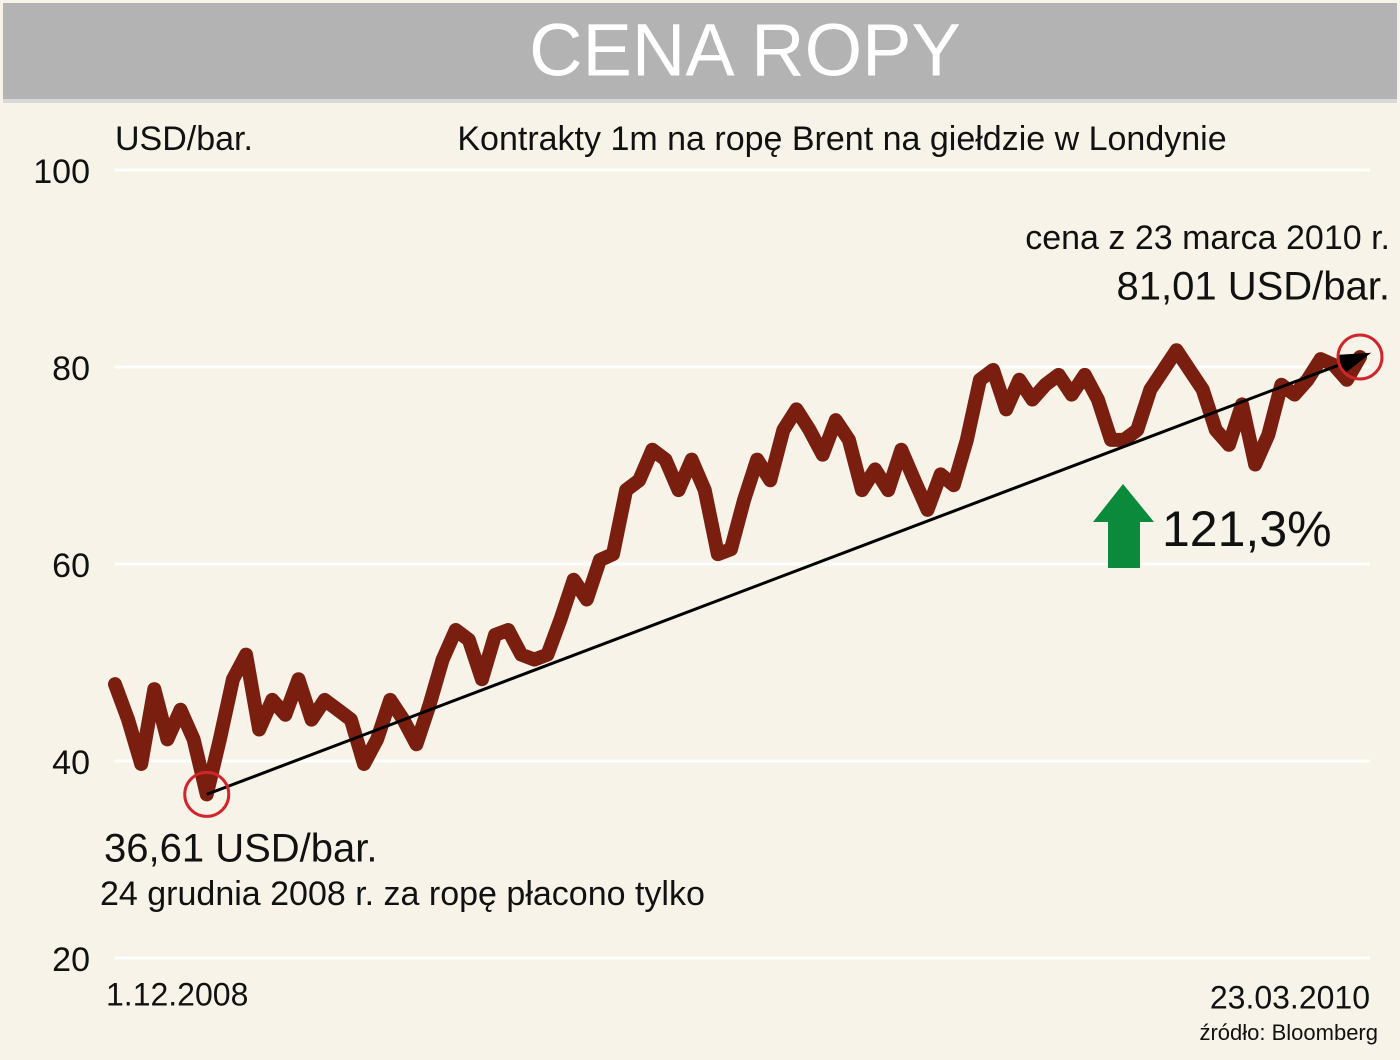 This screenshot has height=1060, width=1400. I want to click on y-axis-label: USD/bar., so click(184, 139).